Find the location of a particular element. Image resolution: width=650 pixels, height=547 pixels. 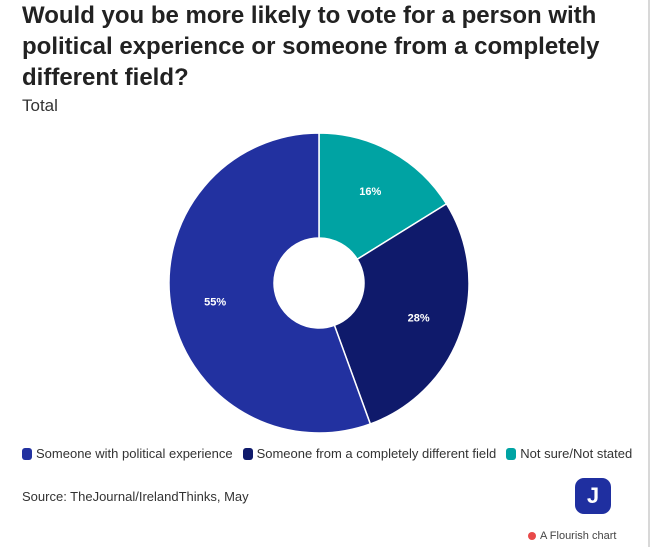

data-label-different-field: 28% is located at coordinates (419, 319).